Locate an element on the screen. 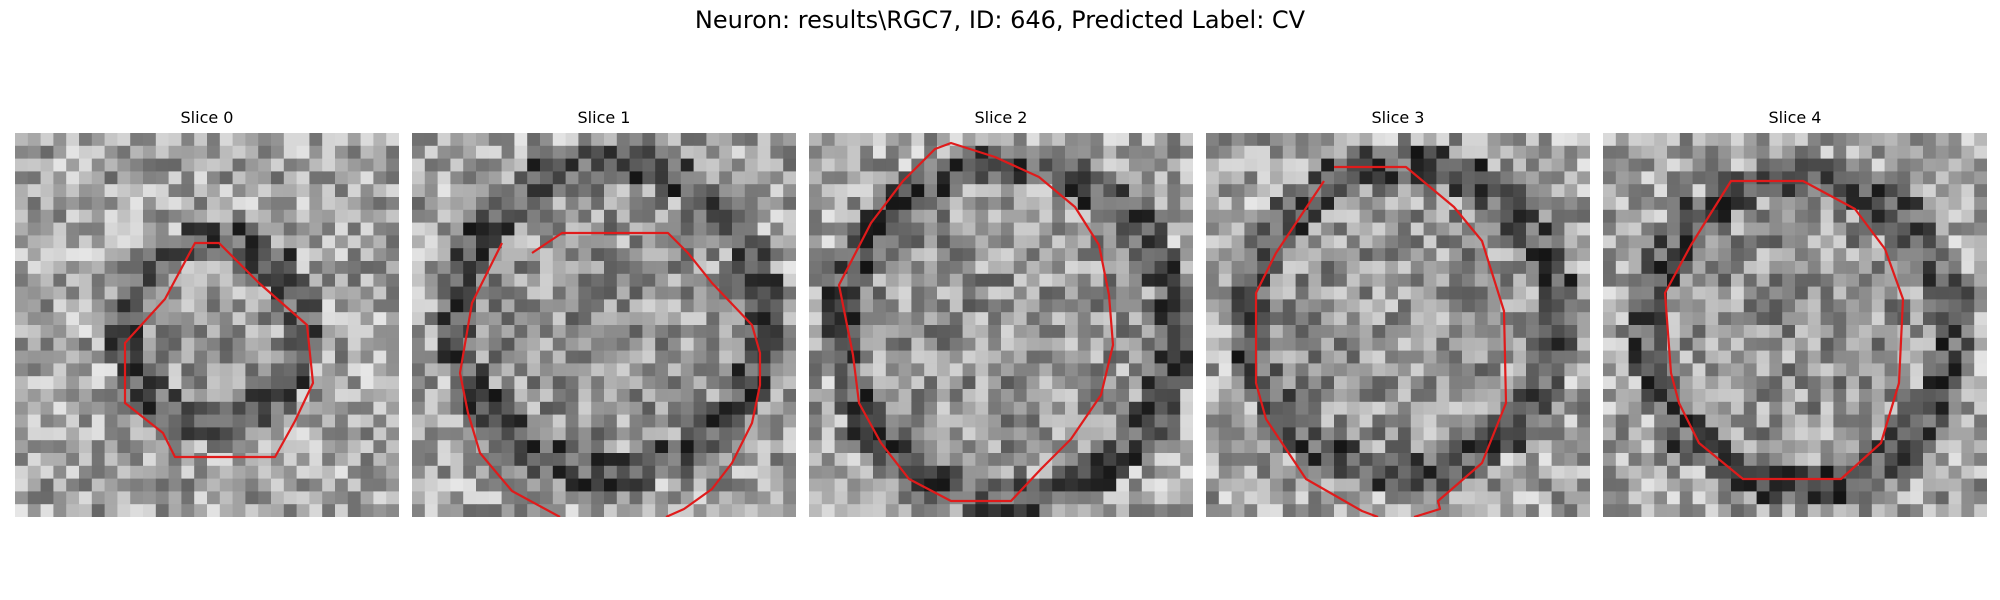 The width and height of the screenshot is (2000, 600). slice-title: Slice 4 is located at coordinates (1795, 117).